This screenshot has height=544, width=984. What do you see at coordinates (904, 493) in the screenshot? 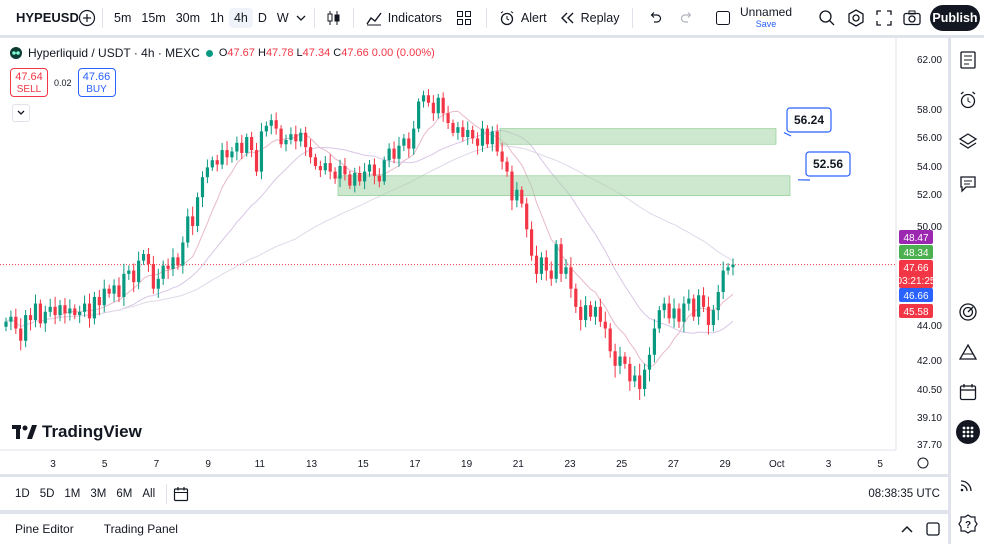
I see `utc-clock: 08:38:35 UTC` at bounding box center [904, 493].